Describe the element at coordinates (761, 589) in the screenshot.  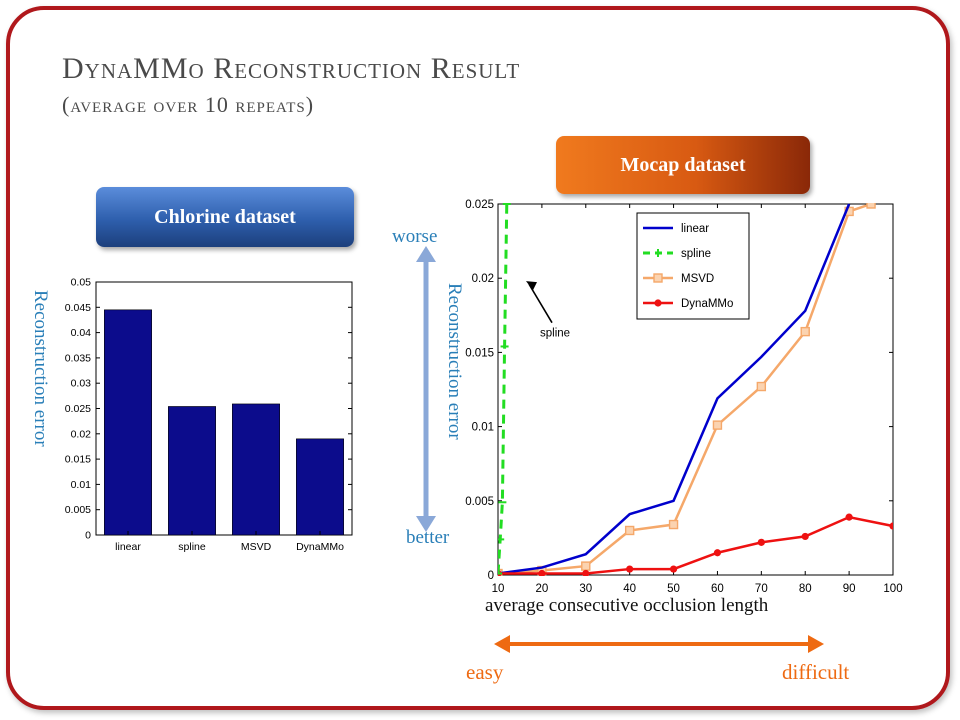
I see `line-xtick-label: 70` at that location.